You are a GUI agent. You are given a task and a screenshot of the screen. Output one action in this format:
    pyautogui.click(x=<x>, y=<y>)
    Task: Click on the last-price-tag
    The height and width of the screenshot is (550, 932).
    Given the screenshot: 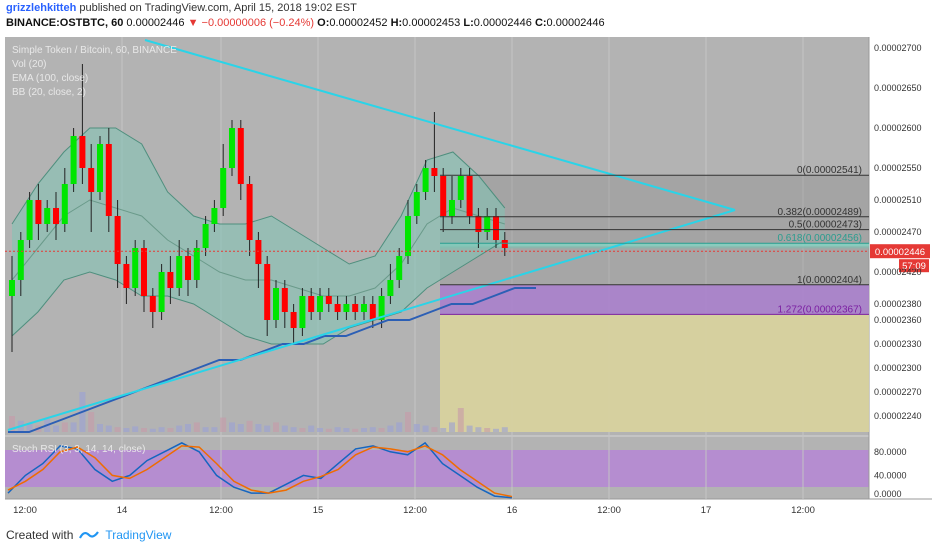 What is the action you would take?
    pyautogui.click(x=900, y=251)
    